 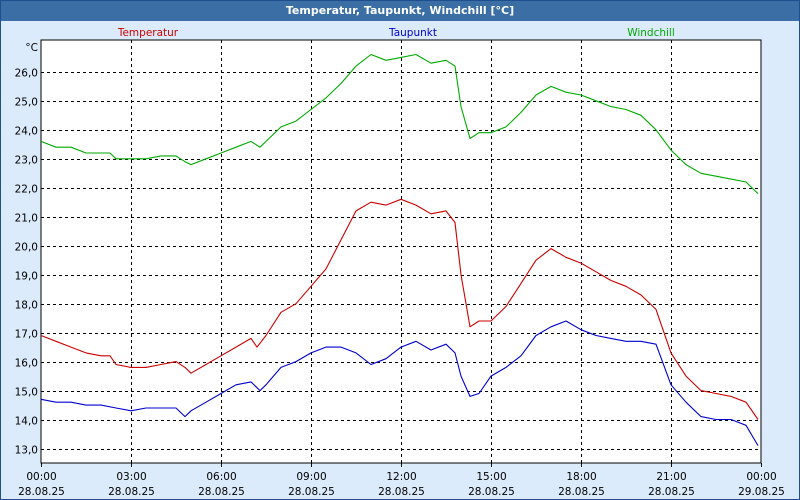 What do you see at coordinates (26, 306) in the screenshot?
I see `y-tick-label: 18,0` at bounding box center [26, 306].